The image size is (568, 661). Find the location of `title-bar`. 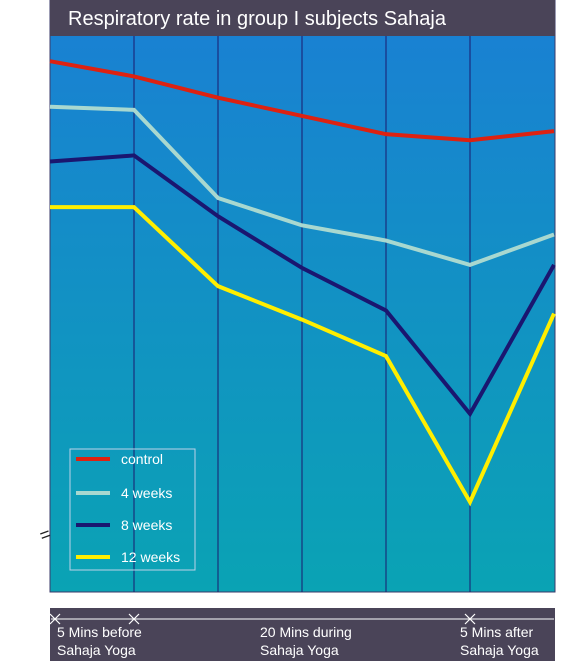

title-bar is located at coordinates (302, 18).